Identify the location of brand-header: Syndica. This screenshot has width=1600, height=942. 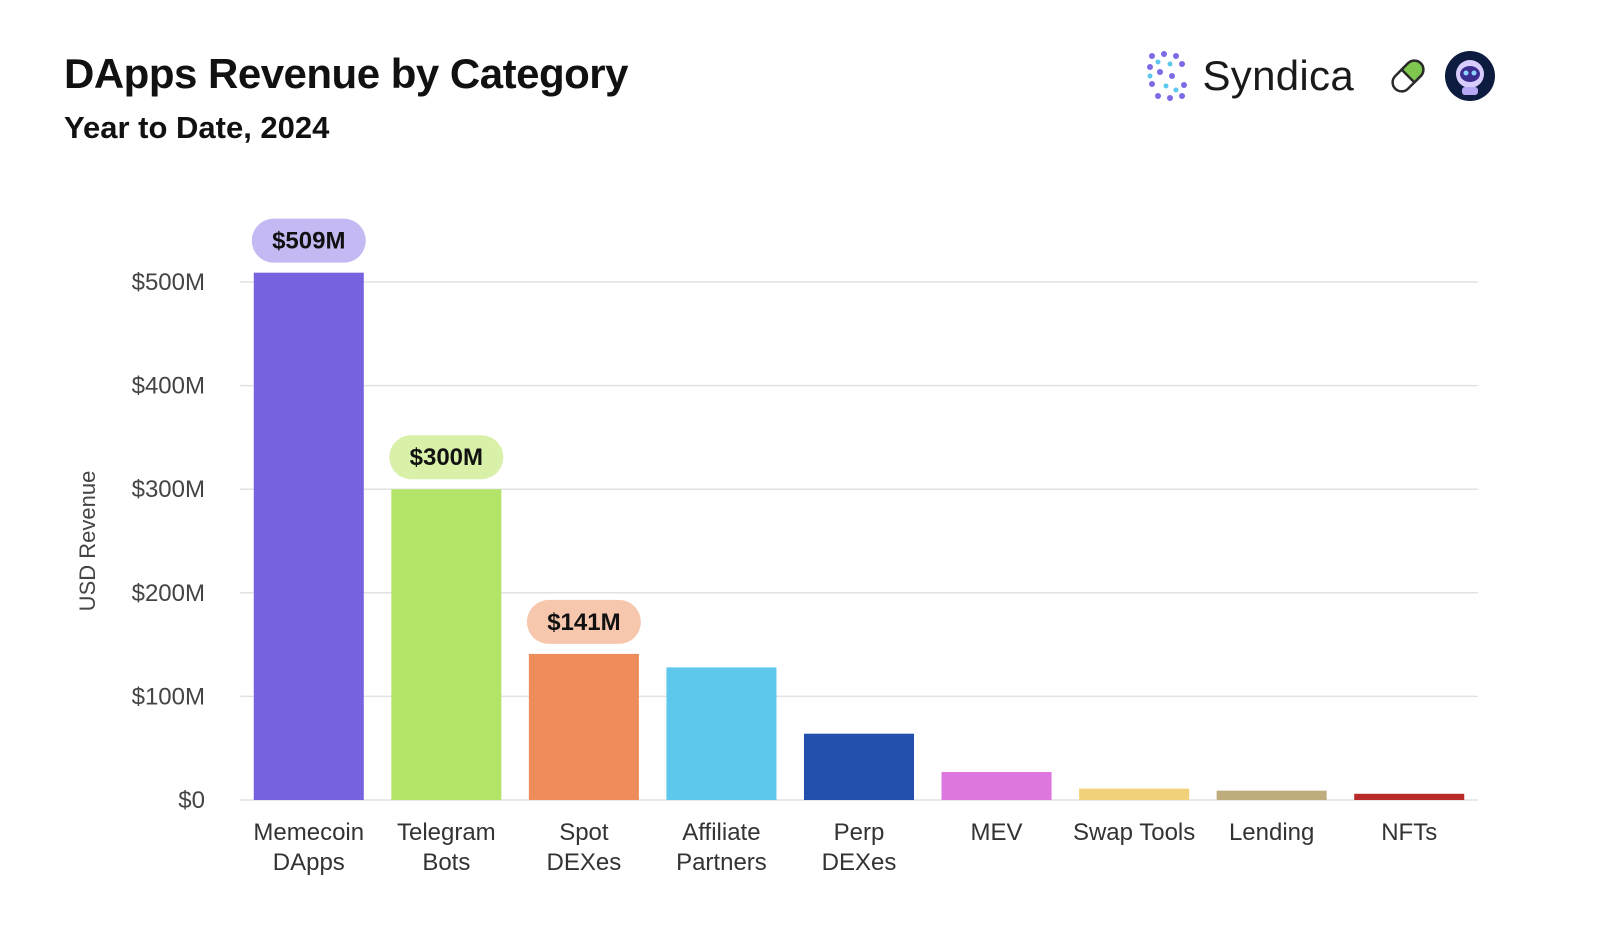
(1321, 76).